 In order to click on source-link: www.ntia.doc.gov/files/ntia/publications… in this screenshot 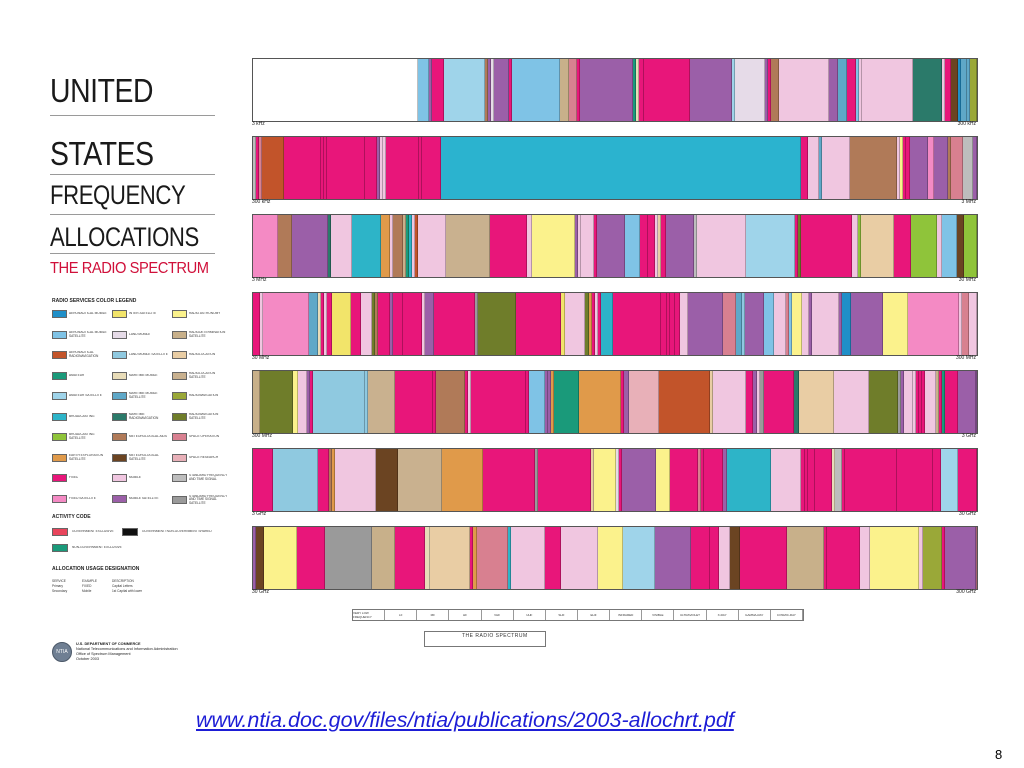, I will do `click(465, 720)`.